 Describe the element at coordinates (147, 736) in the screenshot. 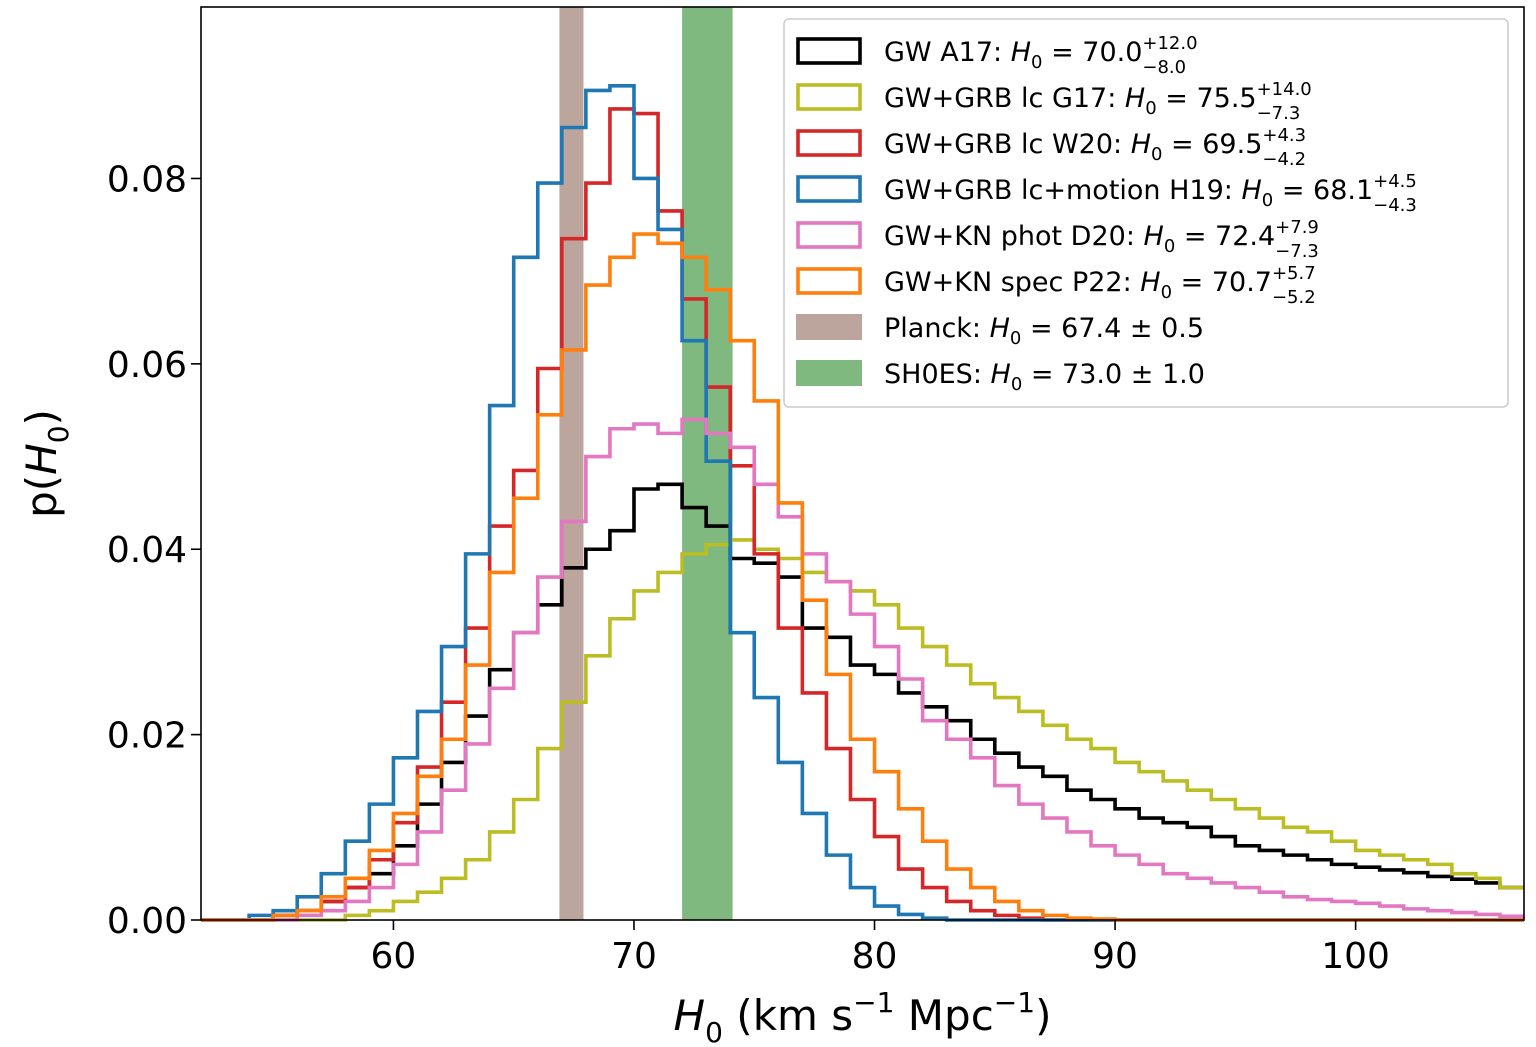

I see `y-tick-label: 0.02` at that location.